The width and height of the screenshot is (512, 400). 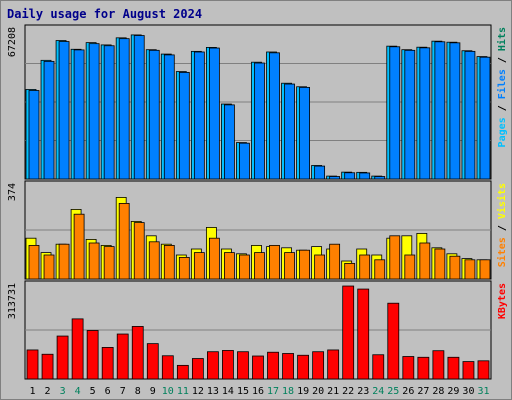 What do you see at coordinates (318, 391) in the screenshot?
I see `x-tick-day-20: 20` at bounding box center [318, 391].